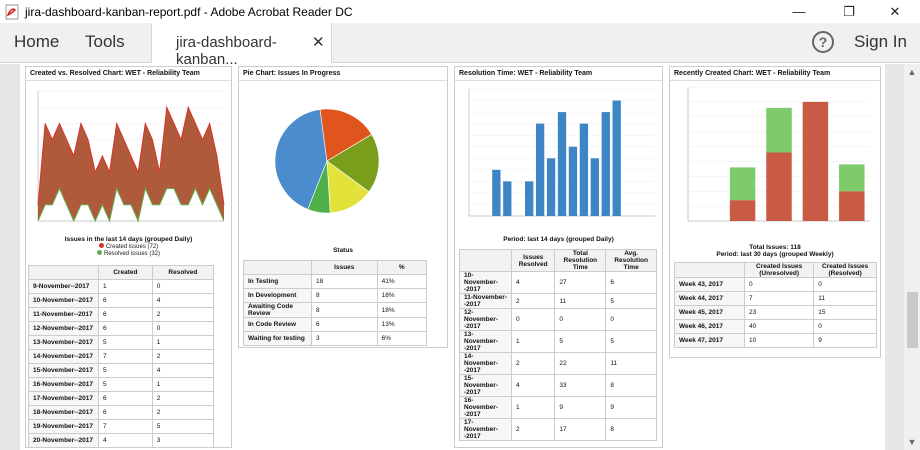 The width and height of the screenshot is (920, 450). I want to click on cell-value: 33, so click(580, 385).